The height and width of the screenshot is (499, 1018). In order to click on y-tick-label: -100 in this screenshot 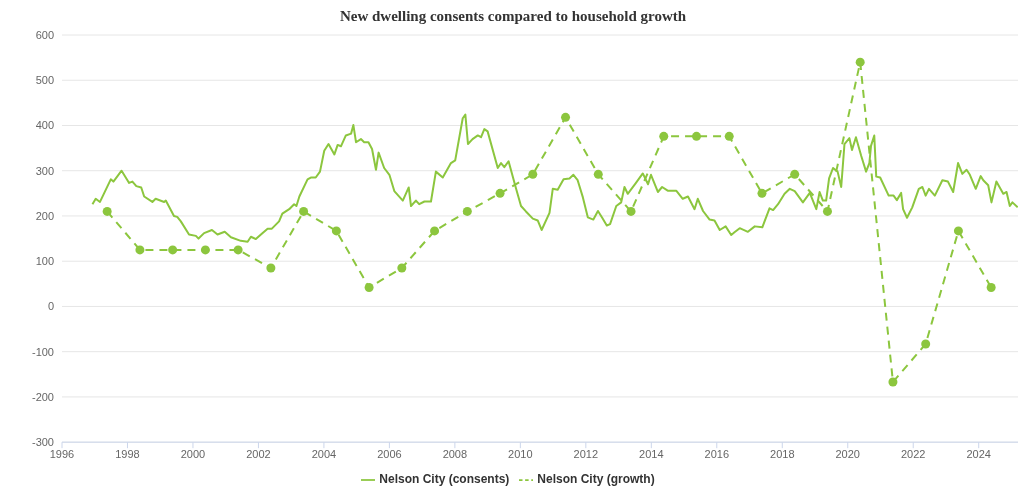, I will do `click(42, 351)`.